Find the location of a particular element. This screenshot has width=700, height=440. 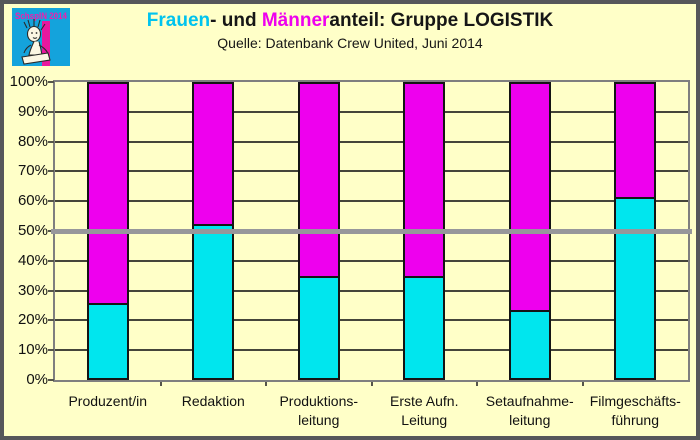

y-axis-label: 10% is located at coordinates (32, 350).